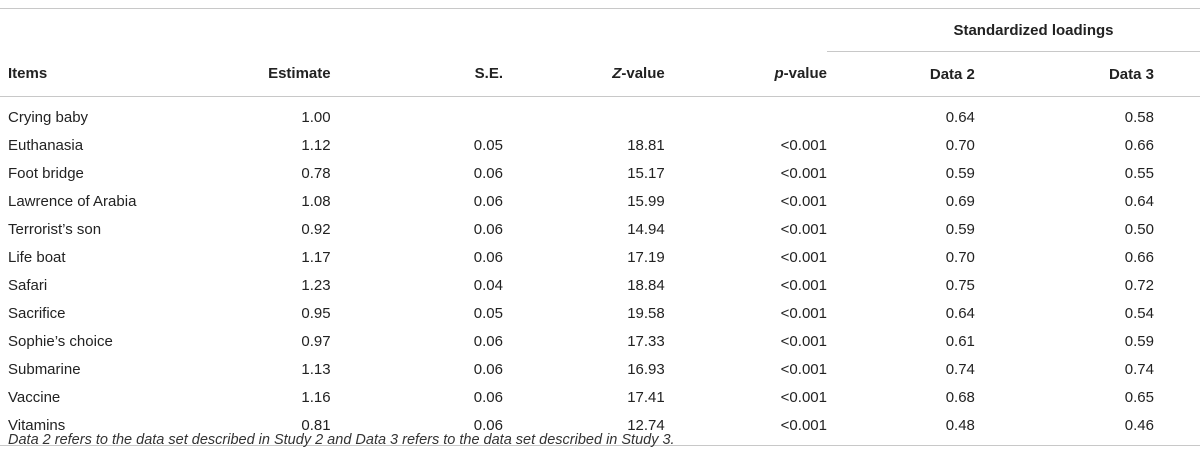 This screenshot has width=1200, height=456. Describe the element at coordinates (413, 30) in the screenshot. I see `header-spacer` at that location.